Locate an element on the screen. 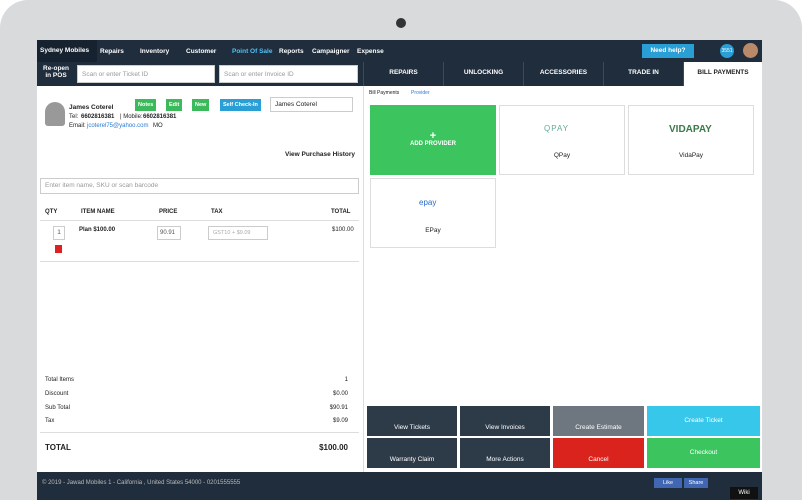  share-button: Share is located at coordinates (696, 483).